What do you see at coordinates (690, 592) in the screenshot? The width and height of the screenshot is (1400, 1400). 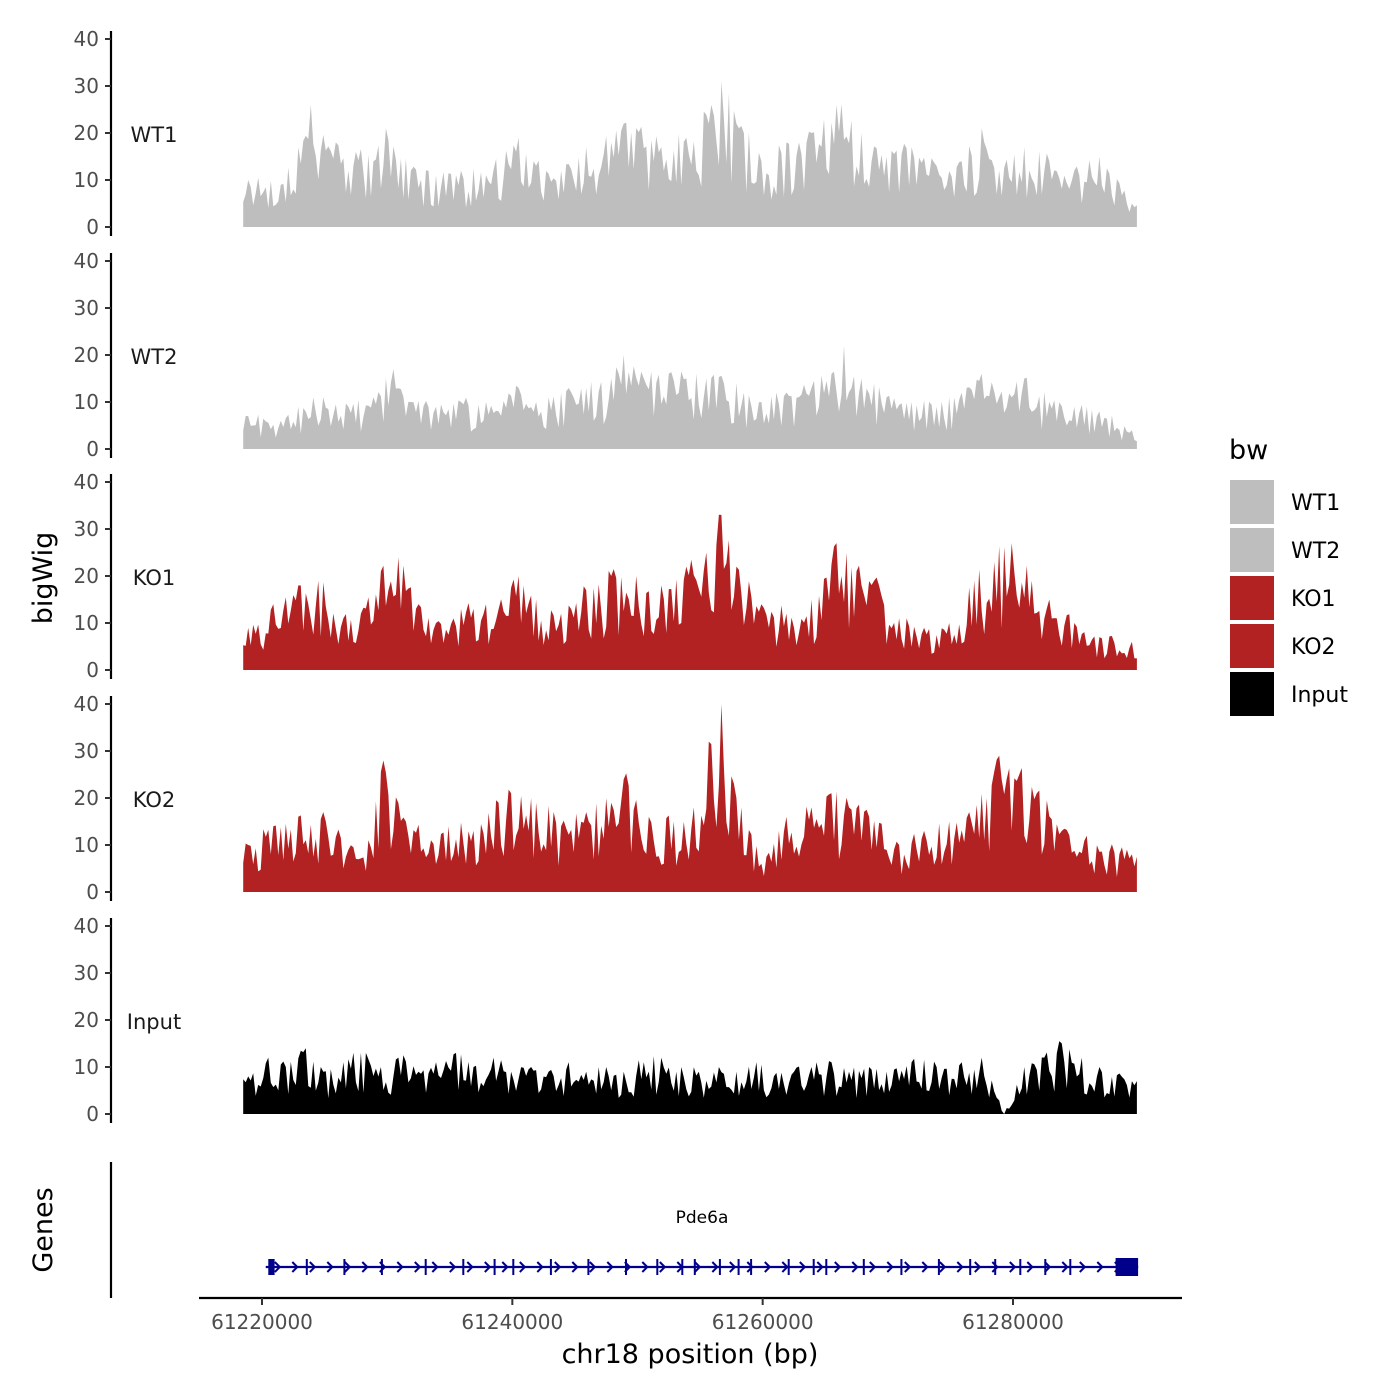 I see `coverage-area-ko1` at bounding box center [690, 592].